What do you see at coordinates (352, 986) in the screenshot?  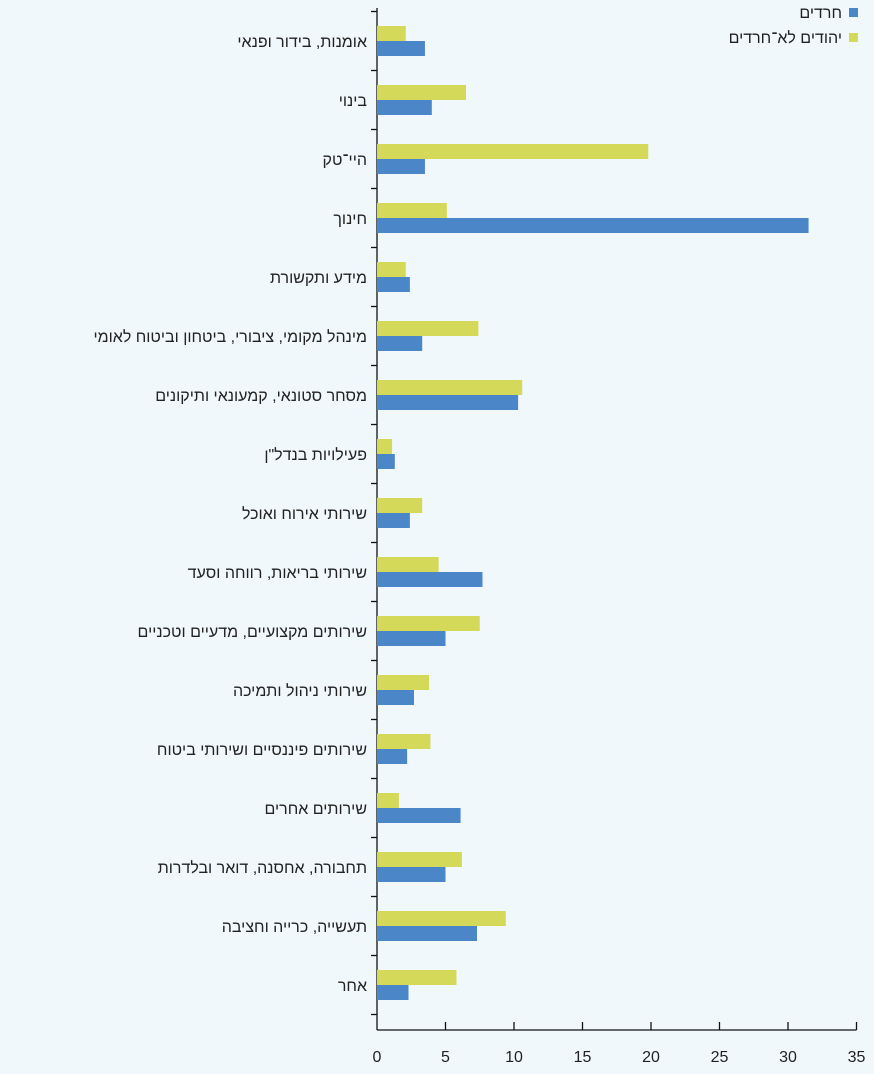 I see `category-label: אחר` at bounding box center [352, 986].